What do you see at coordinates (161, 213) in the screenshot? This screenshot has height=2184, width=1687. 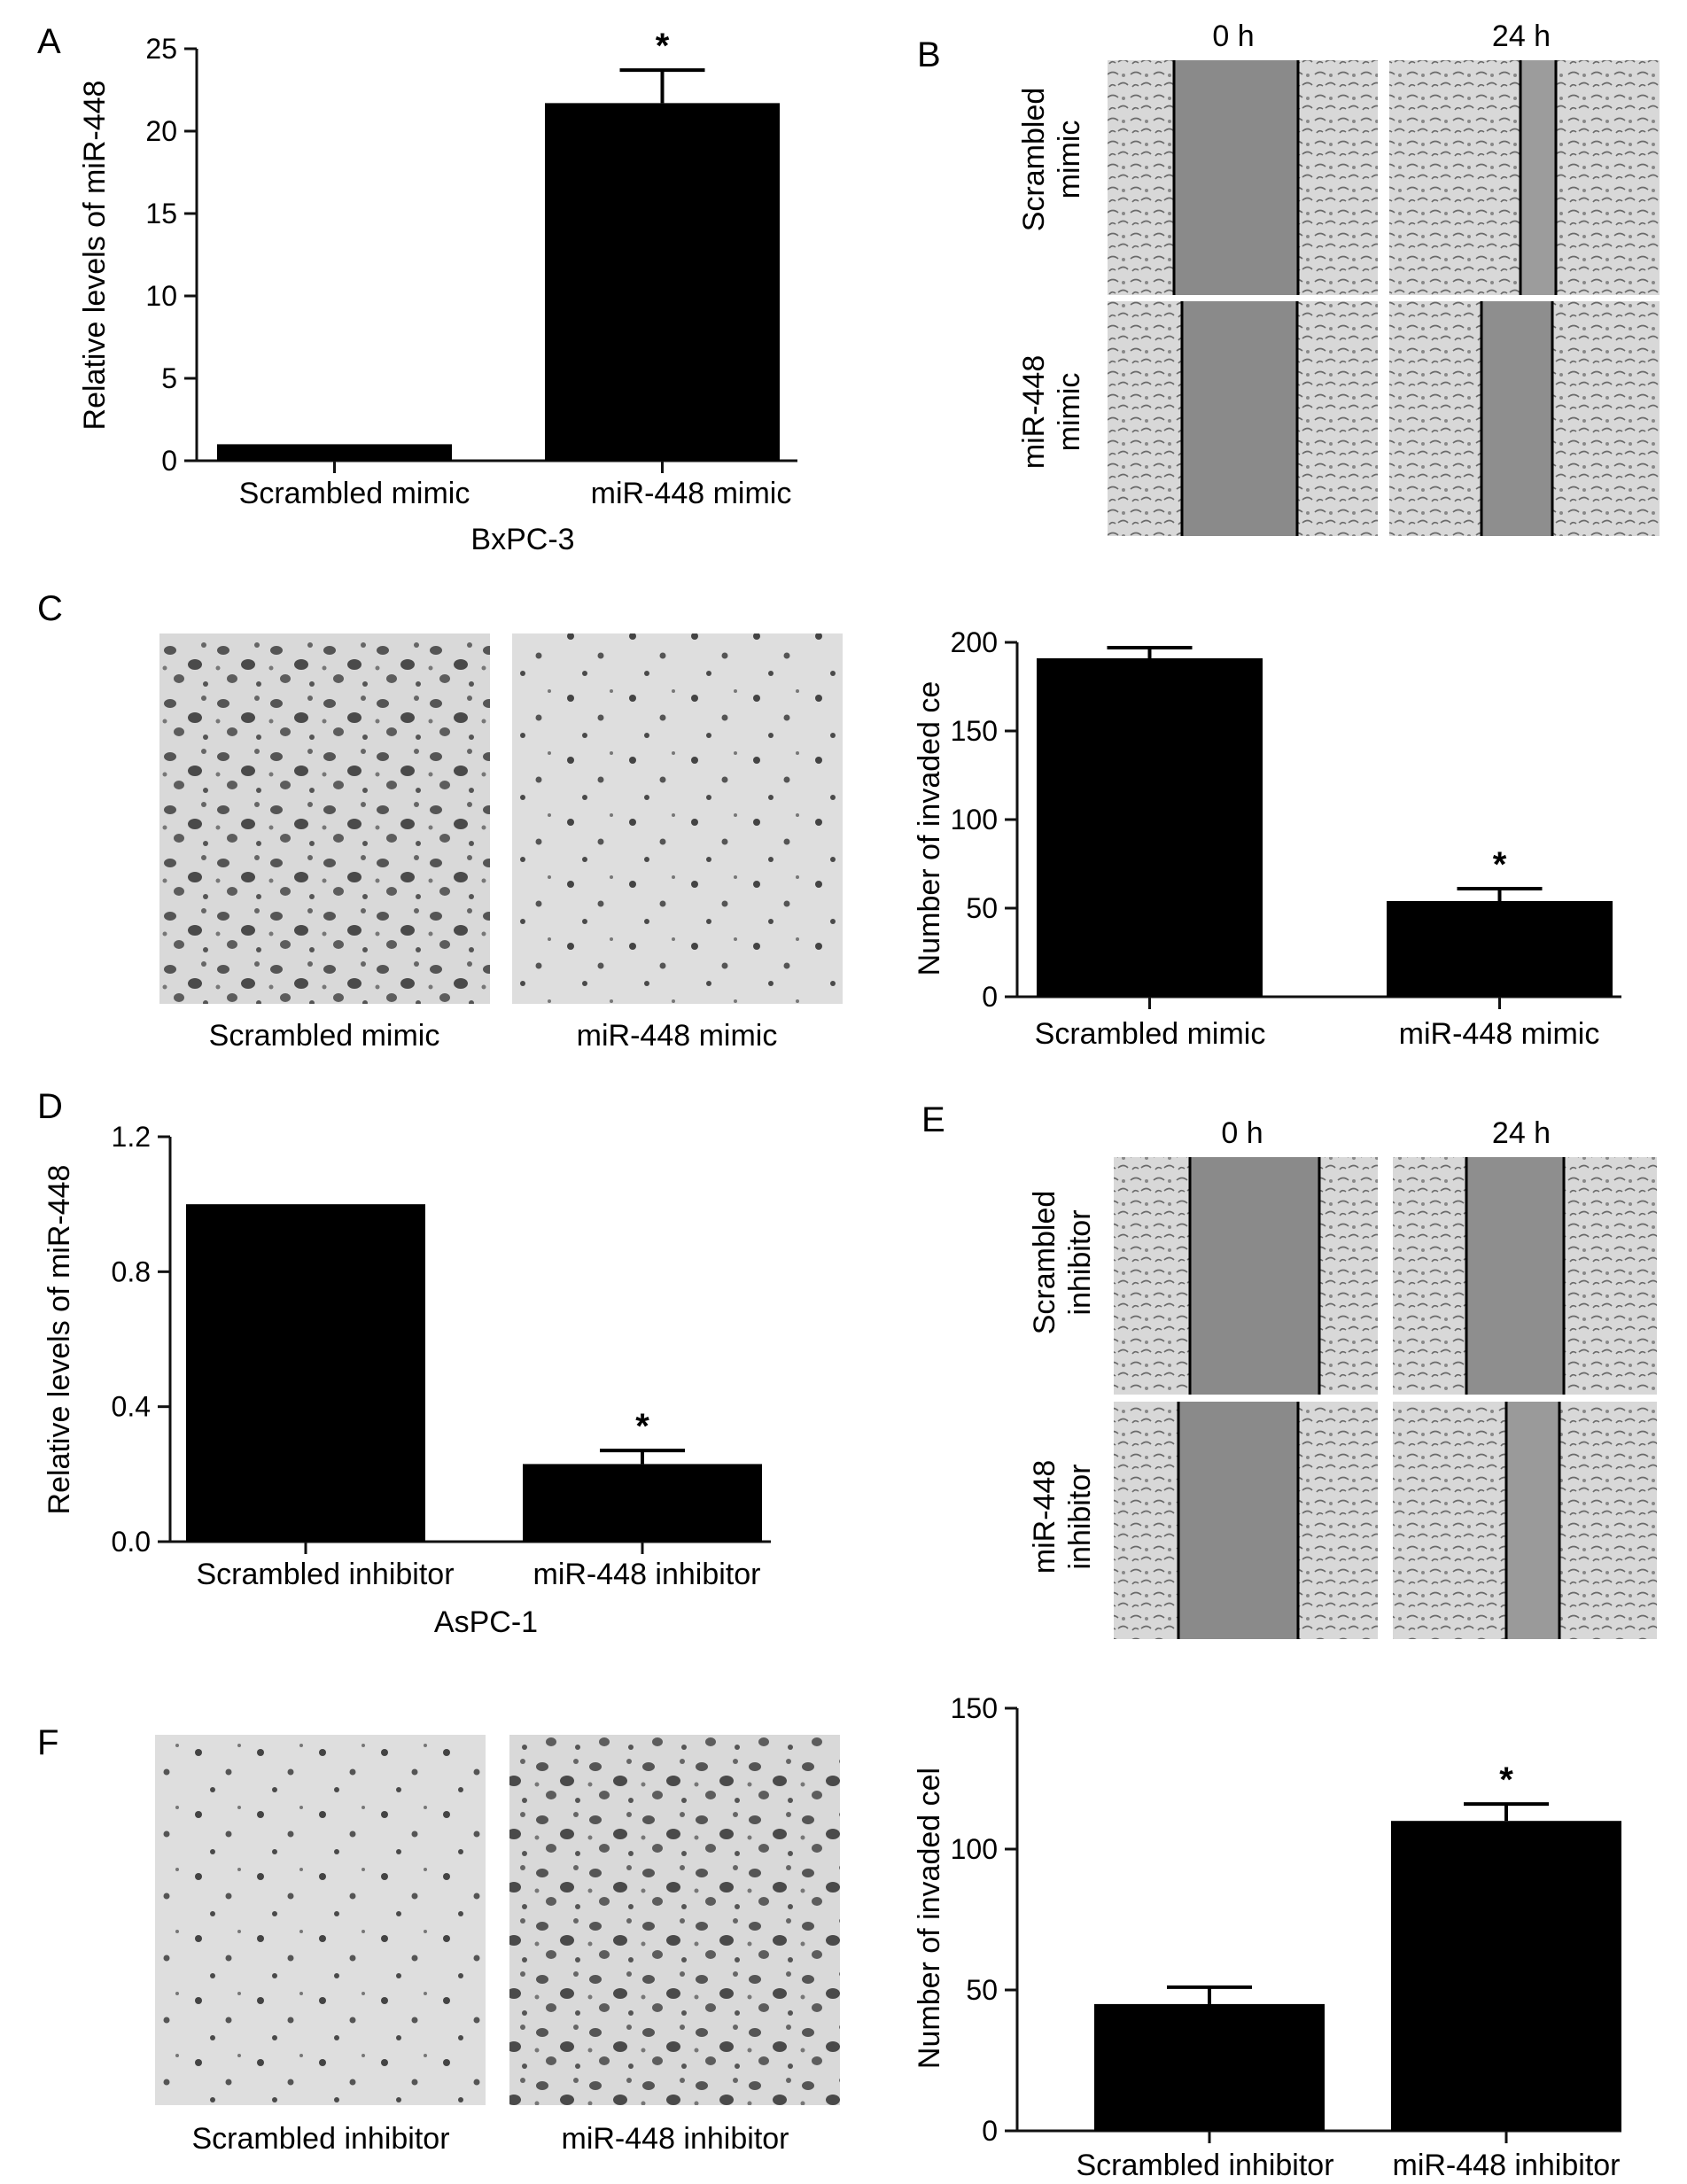 I see `y-tick-label: 15` at bounding box center [161, 213].